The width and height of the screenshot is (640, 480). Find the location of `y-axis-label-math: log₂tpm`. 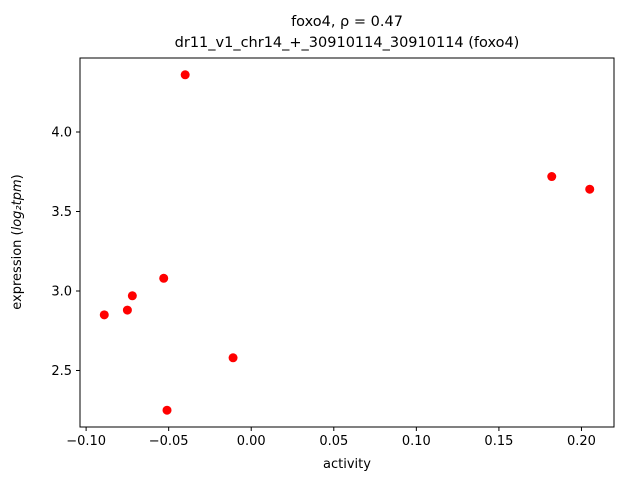

y-axis-label-math: log₂tpm is located at coordinates (17, 204).